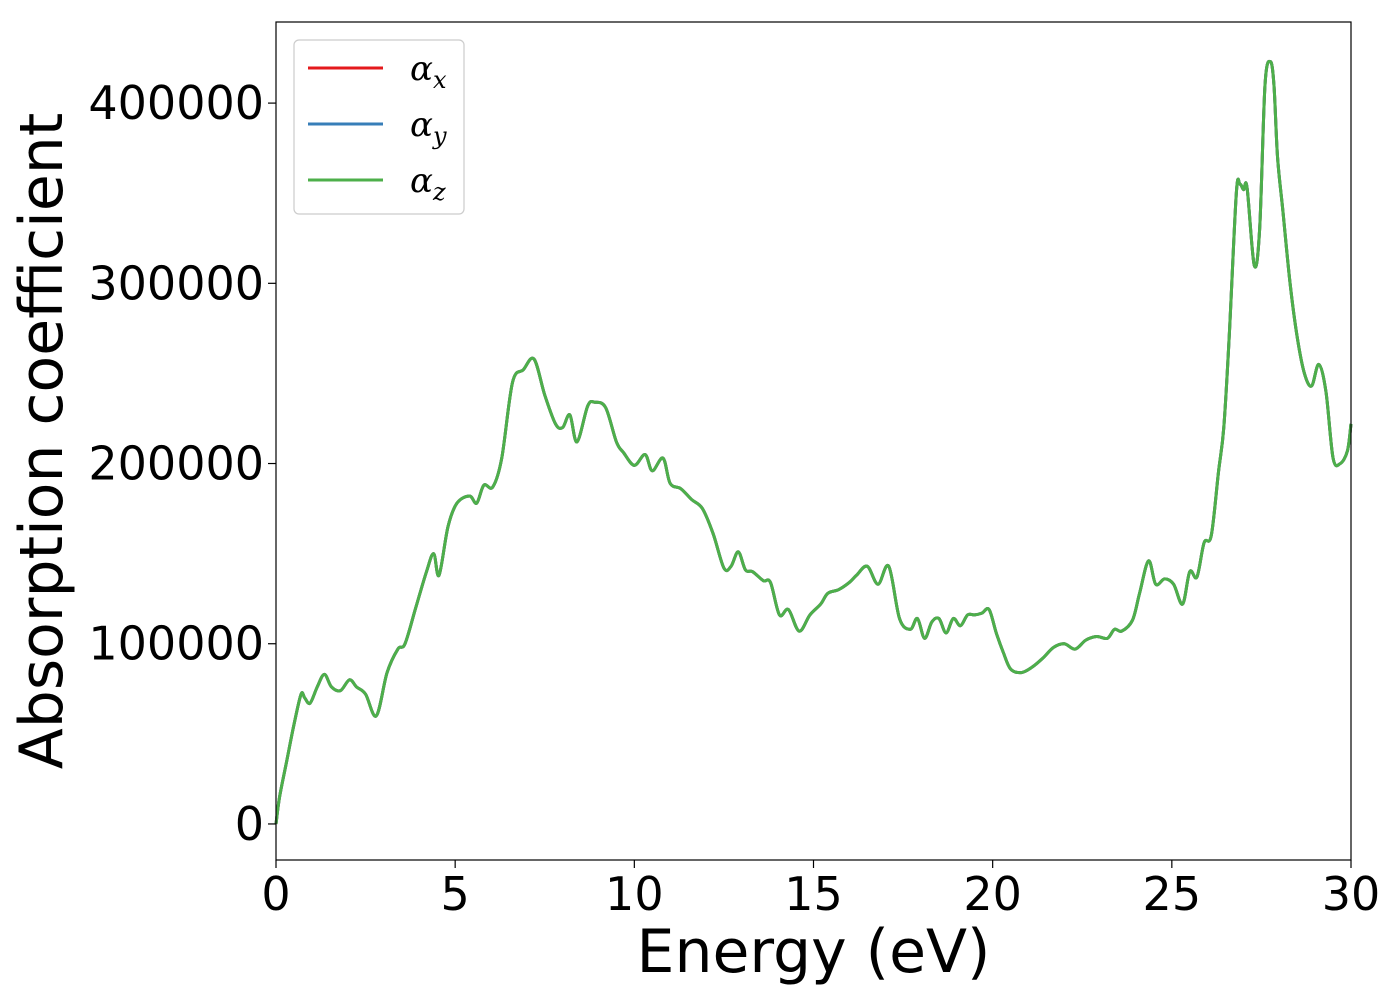 The width and height of the screenshot is (1400, 1005). I want to click on legend: αx αy αz, so click(379, 127).